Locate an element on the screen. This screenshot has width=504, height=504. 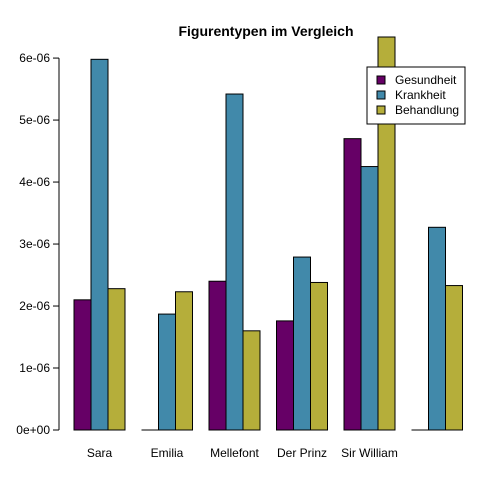
legend-label: Gesundheit is located at coordinates (426, 80).